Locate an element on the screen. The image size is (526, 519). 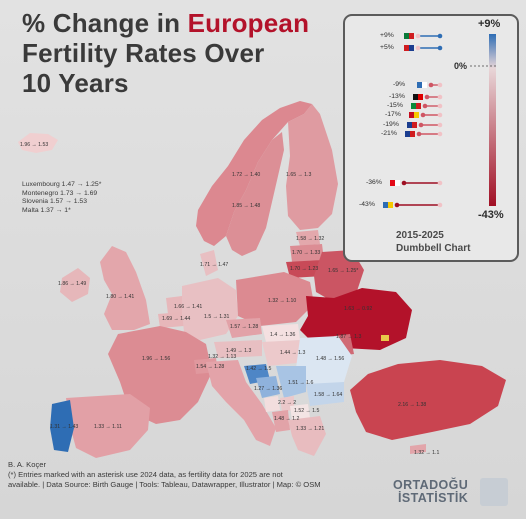
map-label-belgium: 1.69 → 1.44 is located at coordinates (176, 319).